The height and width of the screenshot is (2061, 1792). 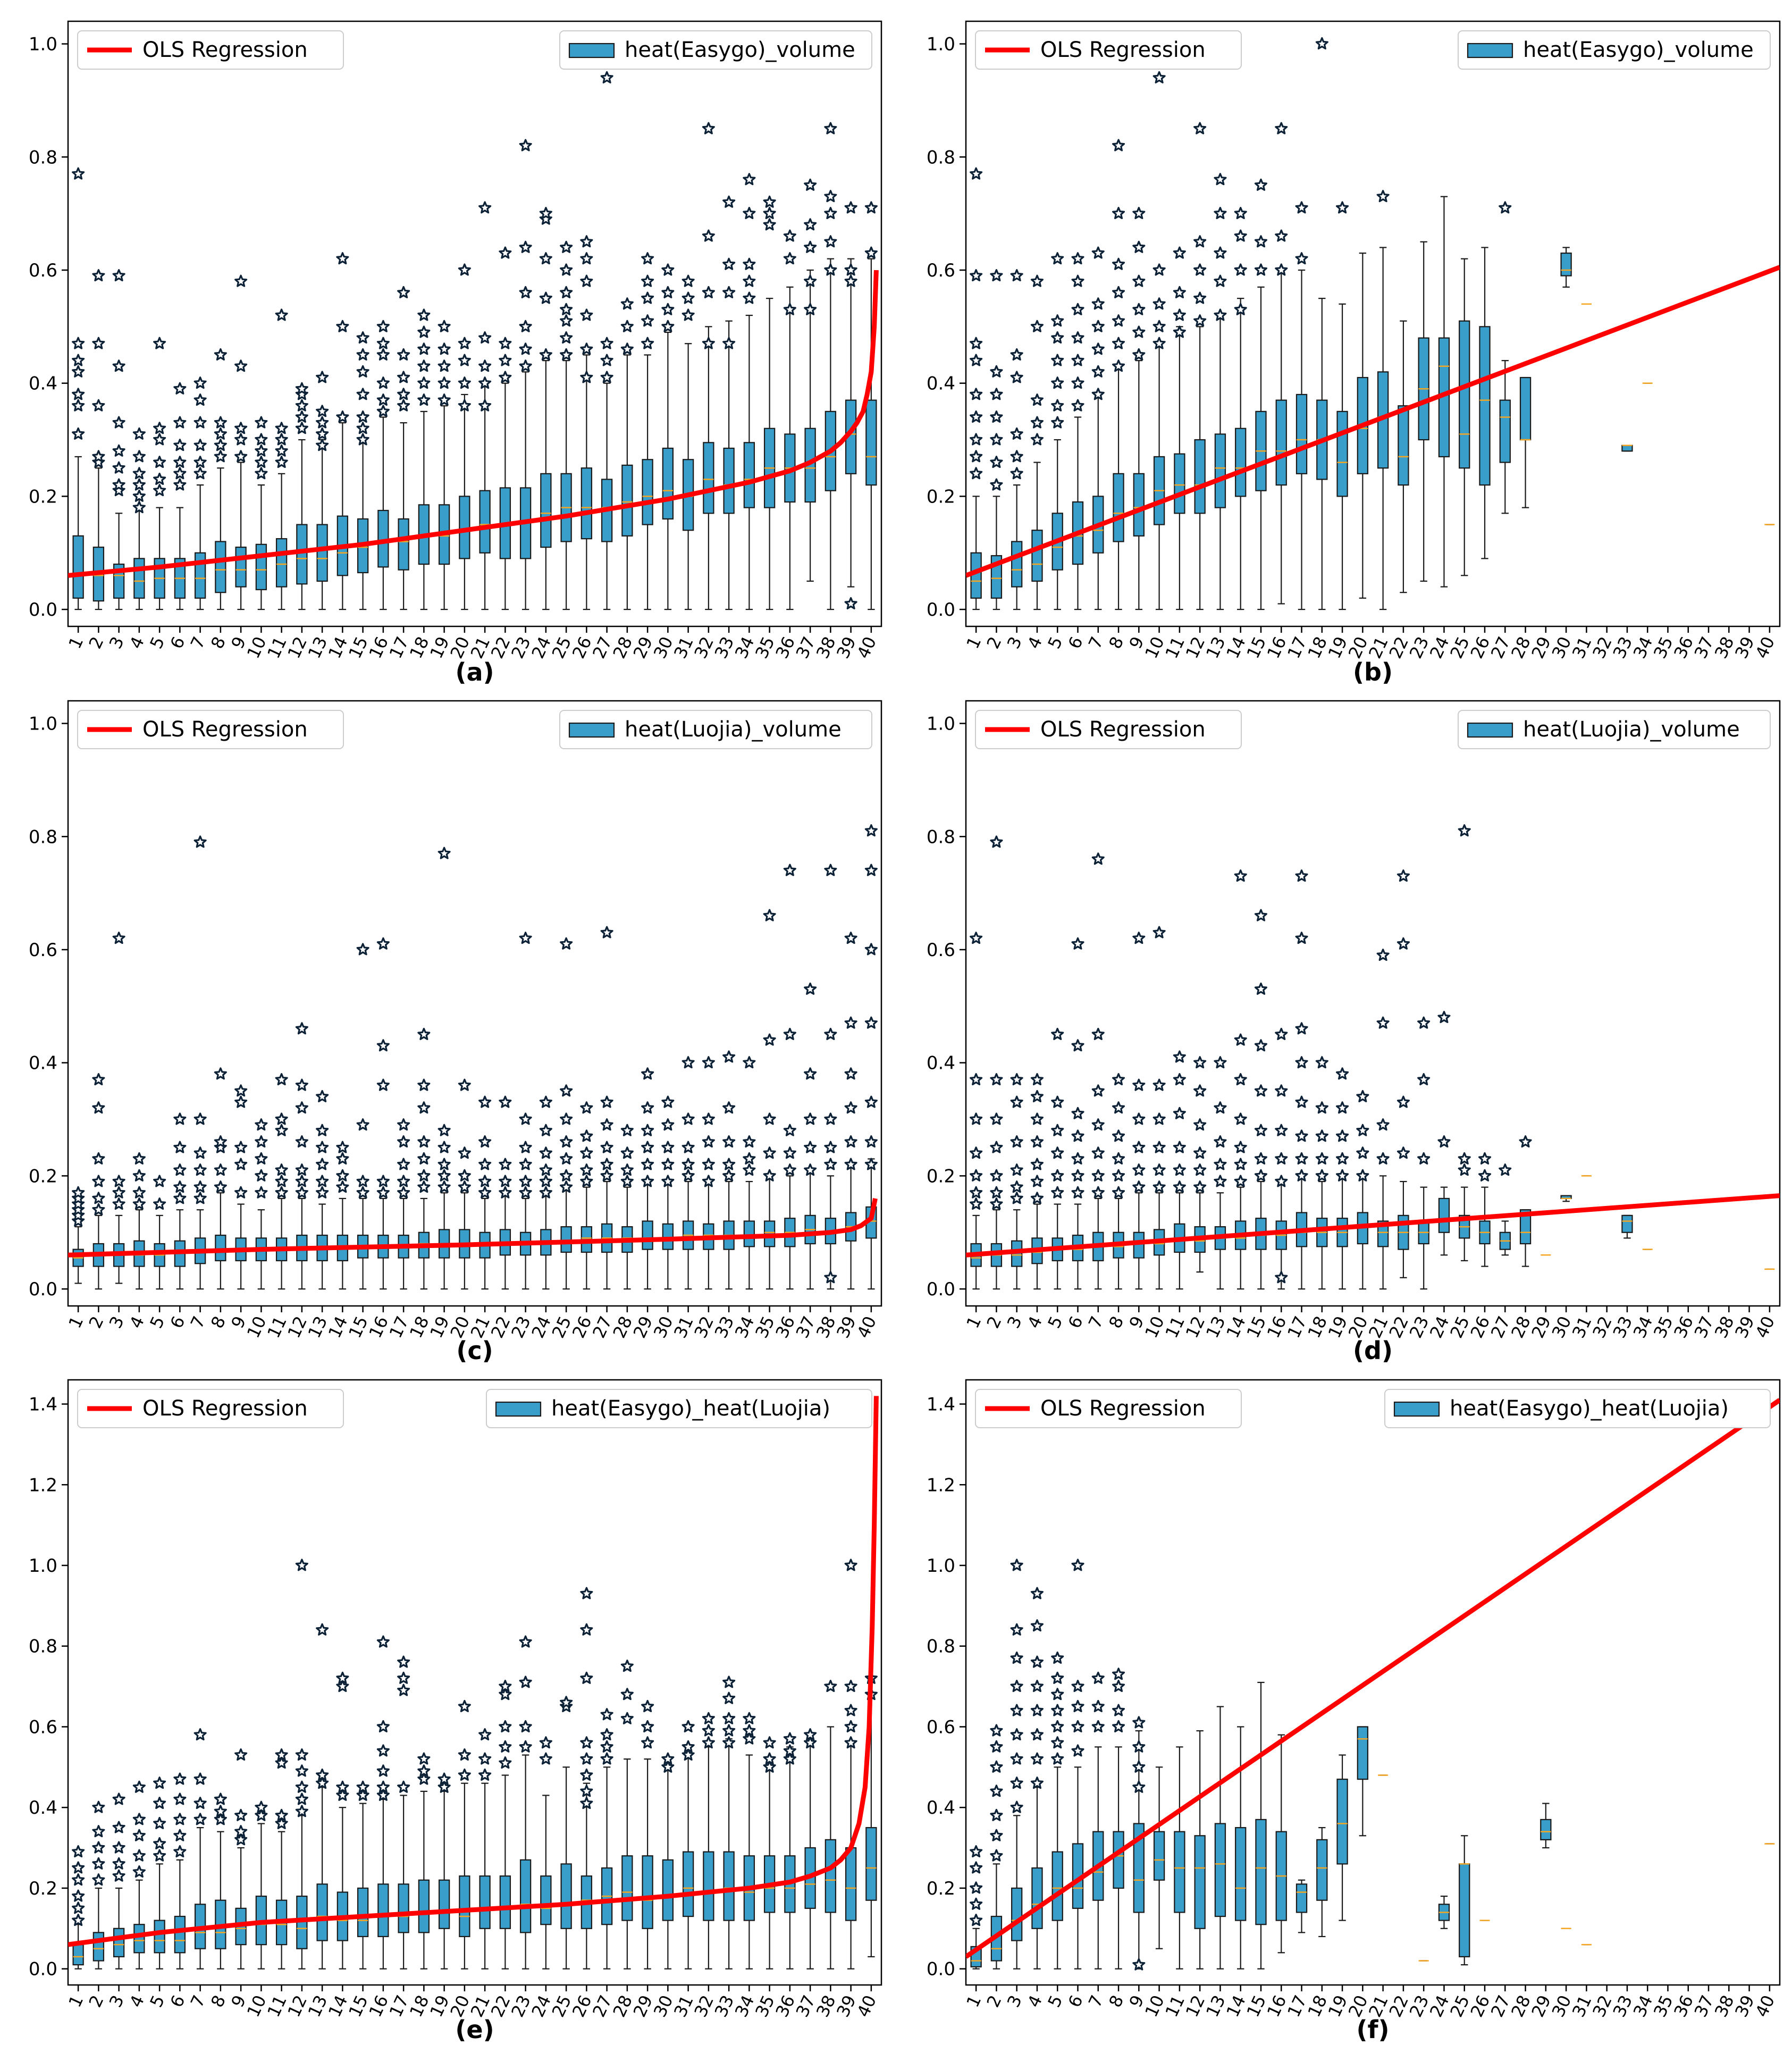 I want to click on y-tick-label: 0.4, so click(x=43, y=1063).